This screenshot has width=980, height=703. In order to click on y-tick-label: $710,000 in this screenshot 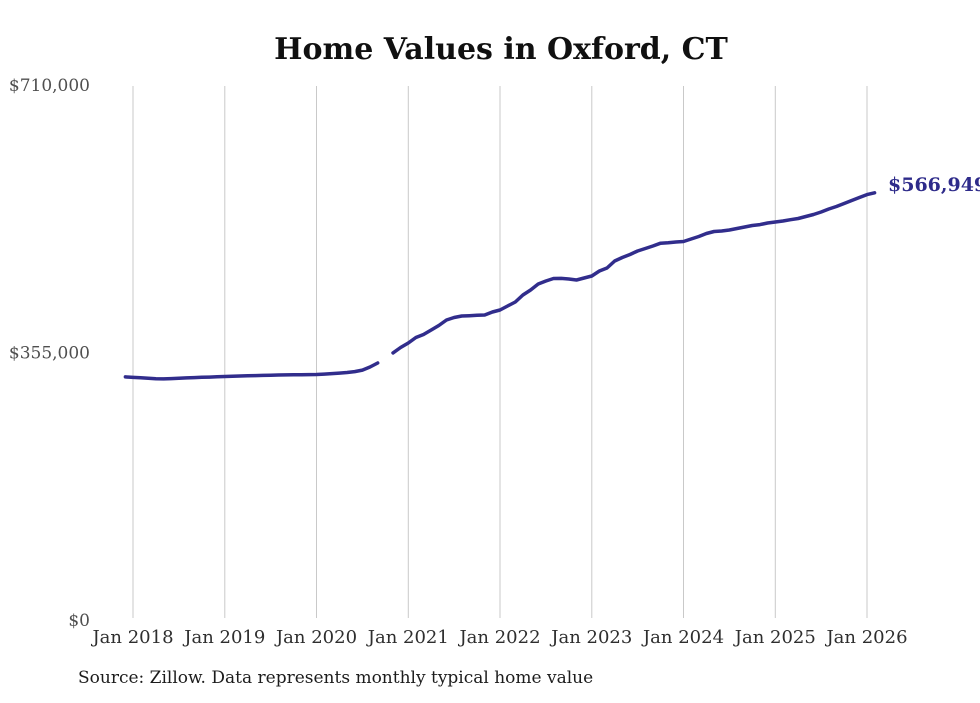, I will do `click(49, 86)`.